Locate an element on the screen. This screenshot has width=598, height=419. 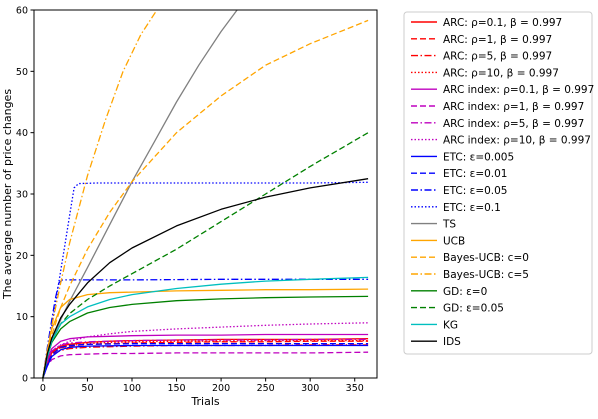
legend-label-6: ARC index: ρ=5, β = 0.997 is located at coordinates (513, 124).